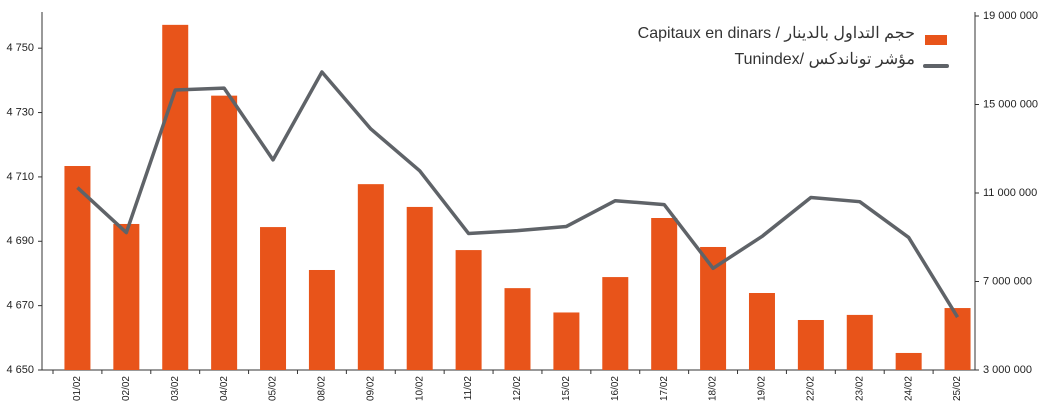  Describe the element at coordinates (957, 388) in the screenshot. I see `x-tick-label: 25/02` at that location.